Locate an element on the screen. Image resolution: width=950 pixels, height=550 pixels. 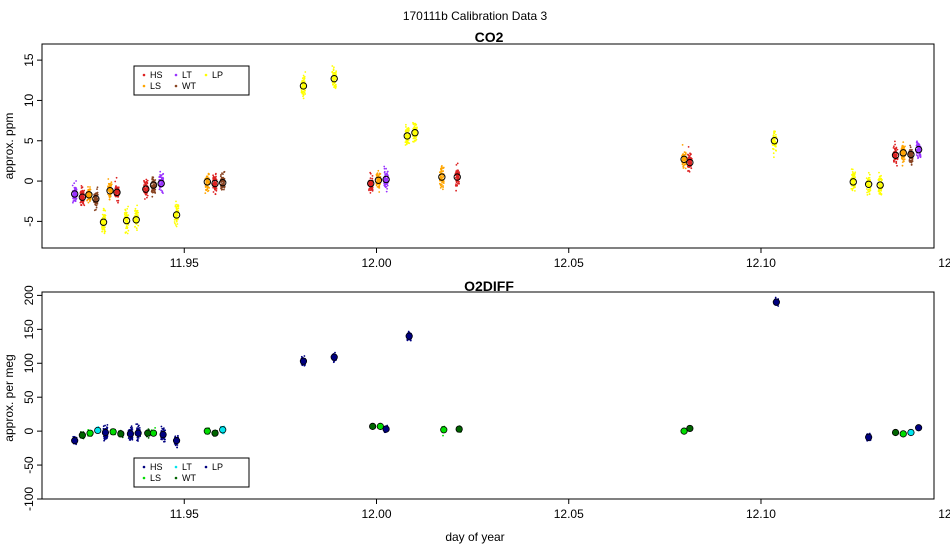
legend-label: WT is located at coordinates (189, 86).